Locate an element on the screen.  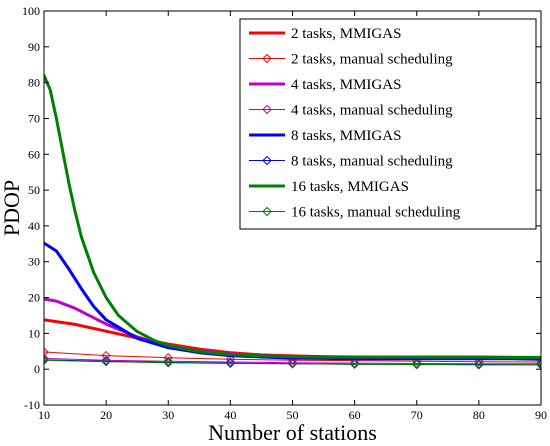
x-tick-label: 90 is located at coordinates (541, 415).